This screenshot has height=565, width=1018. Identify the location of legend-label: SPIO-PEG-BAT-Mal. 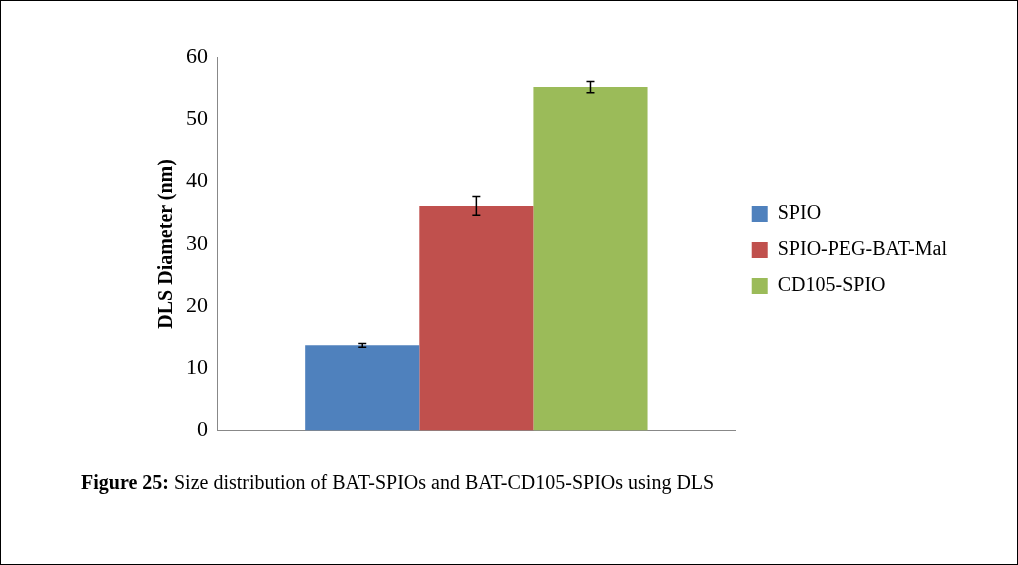
(862, 248).